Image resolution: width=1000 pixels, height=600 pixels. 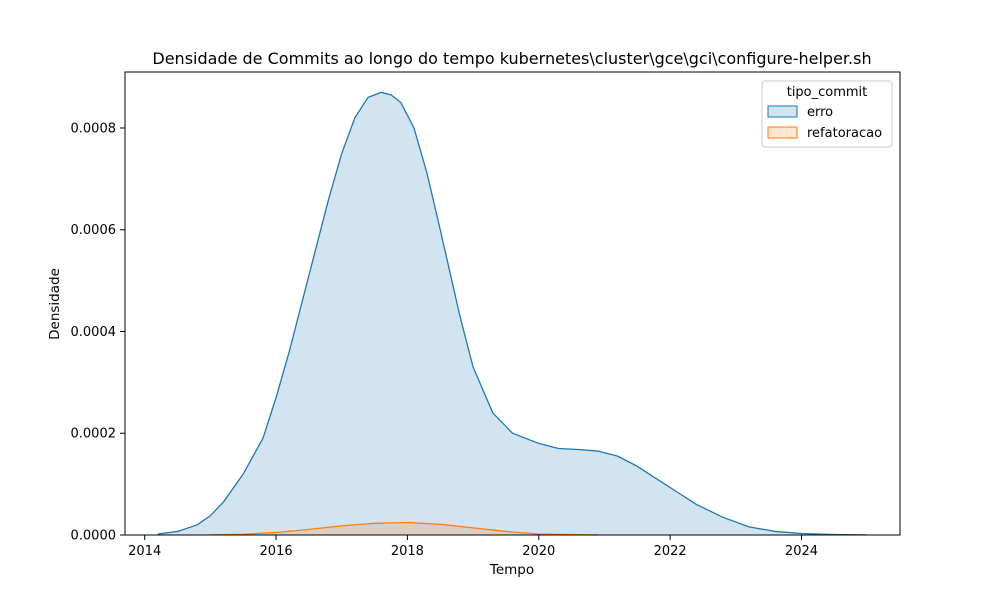 I want to click on y-tick-label: 0.0008, so click(x=94, y=128).